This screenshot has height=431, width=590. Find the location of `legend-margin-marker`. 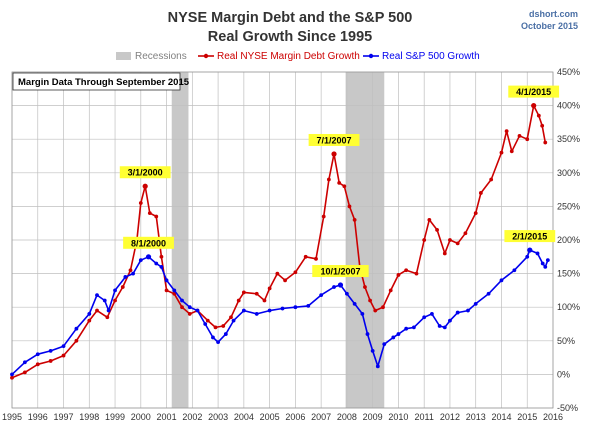

legend-margin-marker is located at coordinates (206, 56).